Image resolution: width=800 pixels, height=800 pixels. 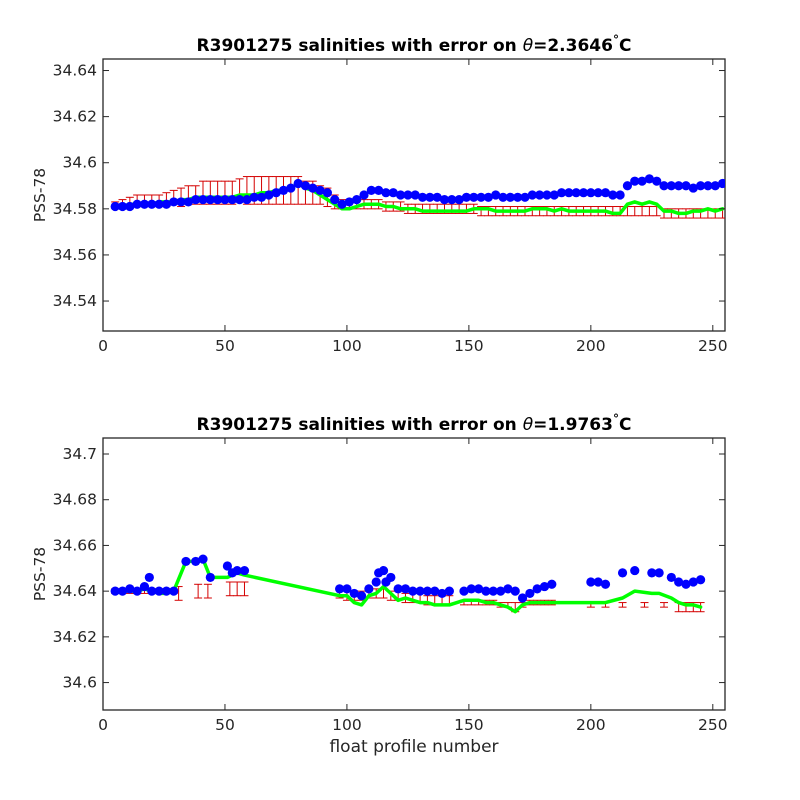 What do you see at coordinates (713, 346) in the screenshot?
I see `x-tick-label: 250` at bounding box center [713, 346].